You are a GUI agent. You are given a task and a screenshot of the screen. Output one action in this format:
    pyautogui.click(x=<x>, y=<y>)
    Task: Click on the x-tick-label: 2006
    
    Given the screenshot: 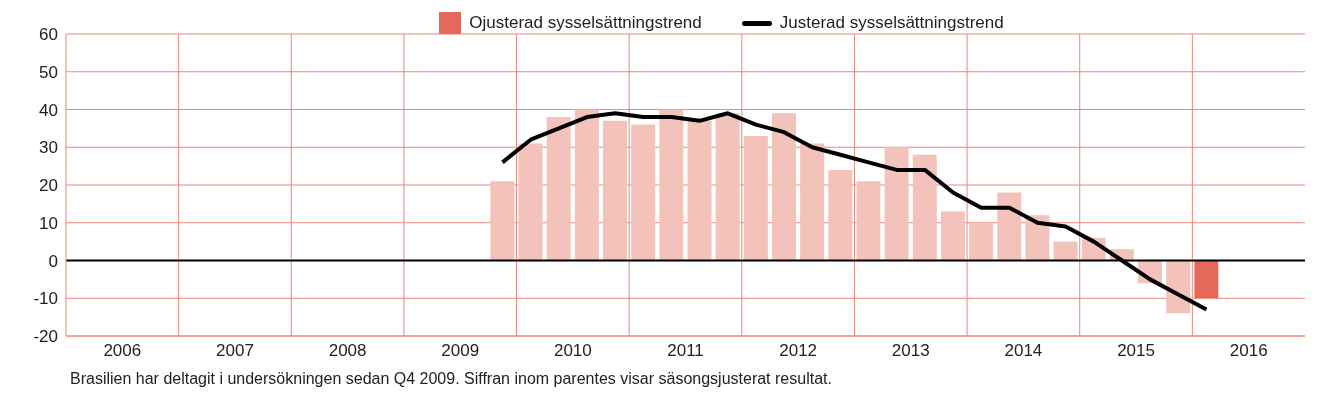 What is the action you would take?
    pyautogui.click(x=122, y=351)
    